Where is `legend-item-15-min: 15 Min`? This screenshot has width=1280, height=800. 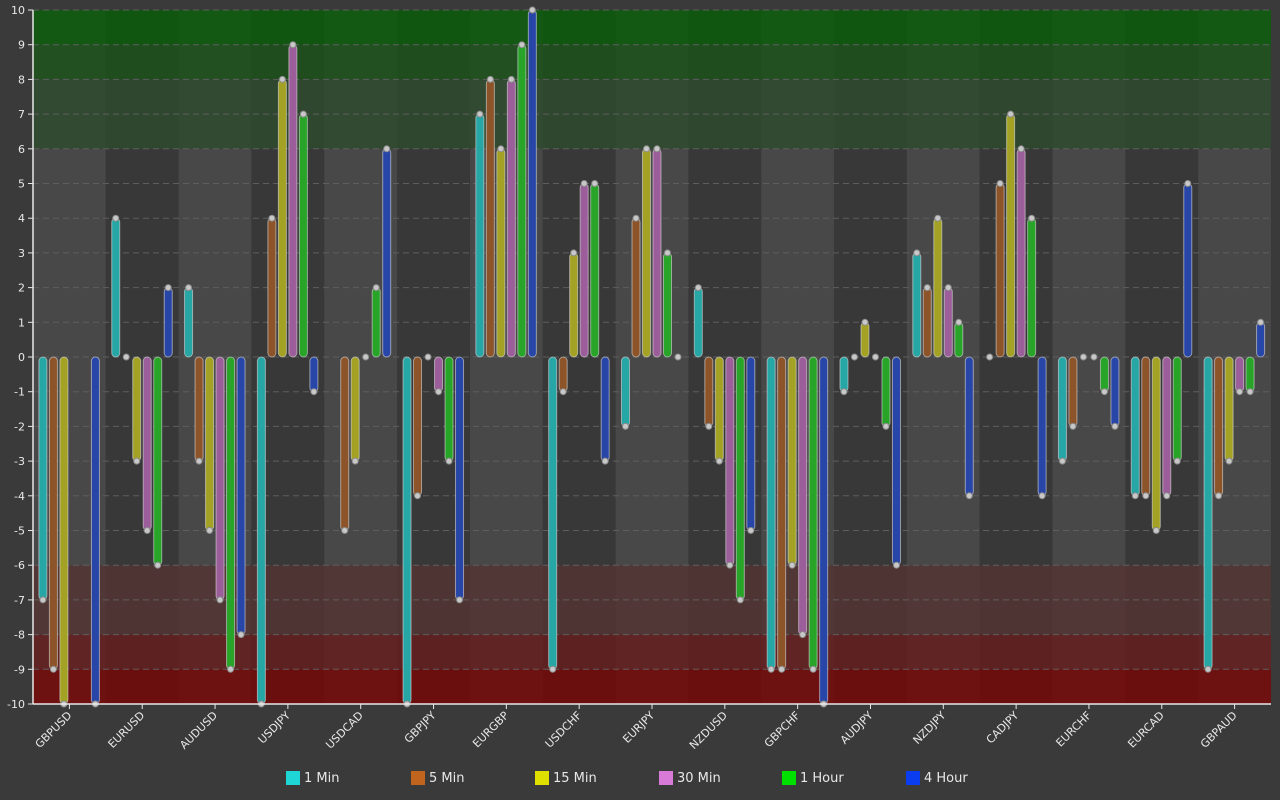 legend-item-15-min: 15 Min is located at coordinates (566, 778).